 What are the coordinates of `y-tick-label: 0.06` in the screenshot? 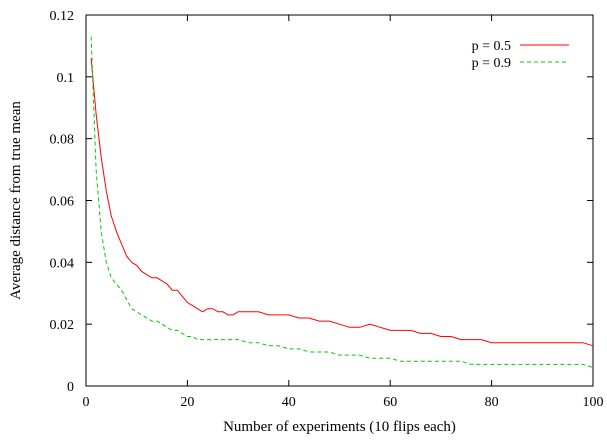 It's located at (62, 202).